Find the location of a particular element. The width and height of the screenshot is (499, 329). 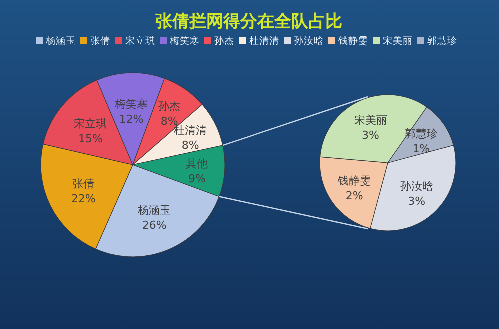

legend-item: 孙汝晗 is located at coordinates (304, 41).